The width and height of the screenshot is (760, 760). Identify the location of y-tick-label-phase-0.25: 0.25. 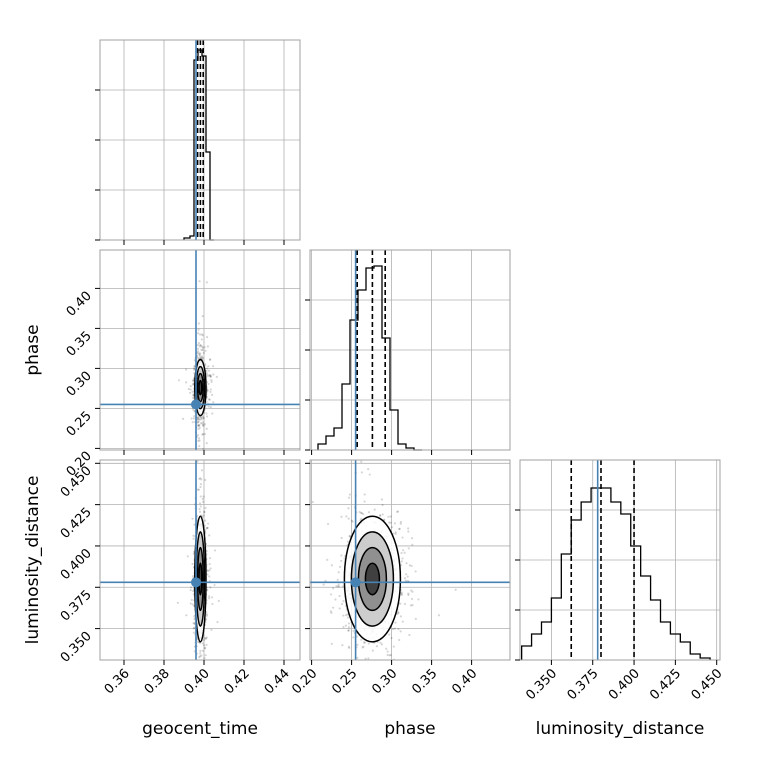
(79, 424).